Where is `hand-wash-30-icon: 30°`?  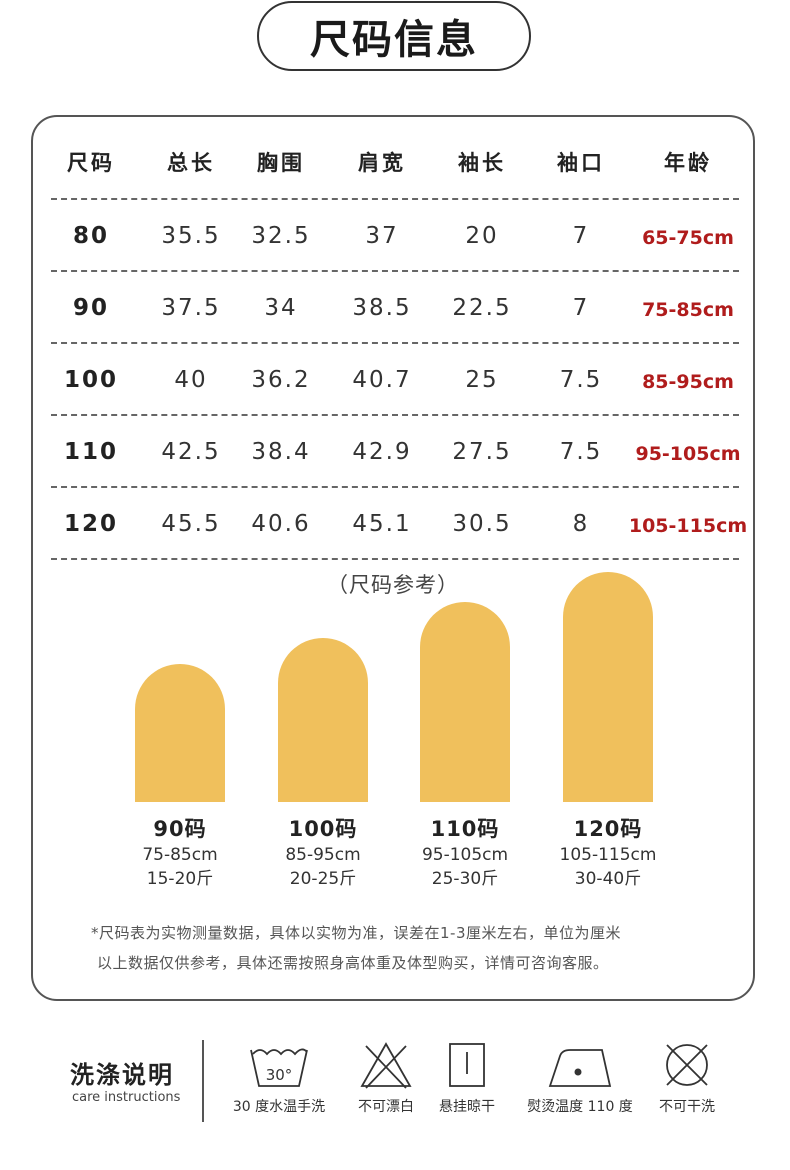 hand-wash-30-icon: 30° is located at coordinates (279, 1067).